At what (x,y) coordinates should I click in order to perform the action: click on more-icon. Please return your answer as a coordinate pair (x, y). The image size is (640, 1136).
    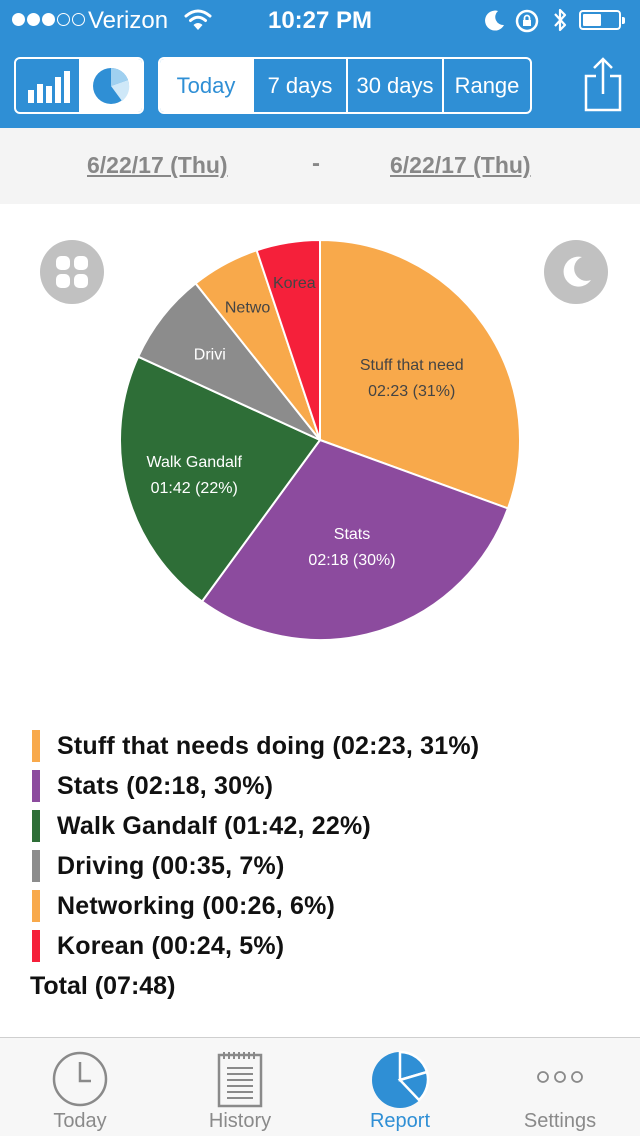
    Looking at the image, I should click on (560, 1077).